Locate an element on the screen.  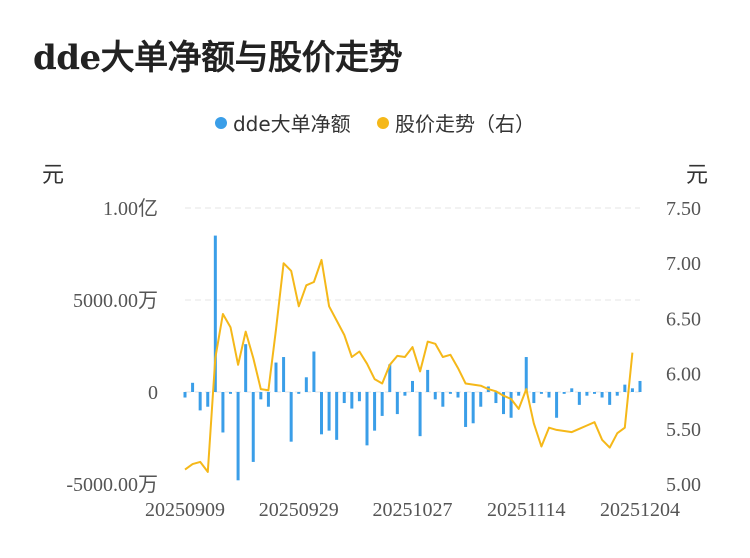
right-tick-label: 7.00 is located at coordinates (683, 264).